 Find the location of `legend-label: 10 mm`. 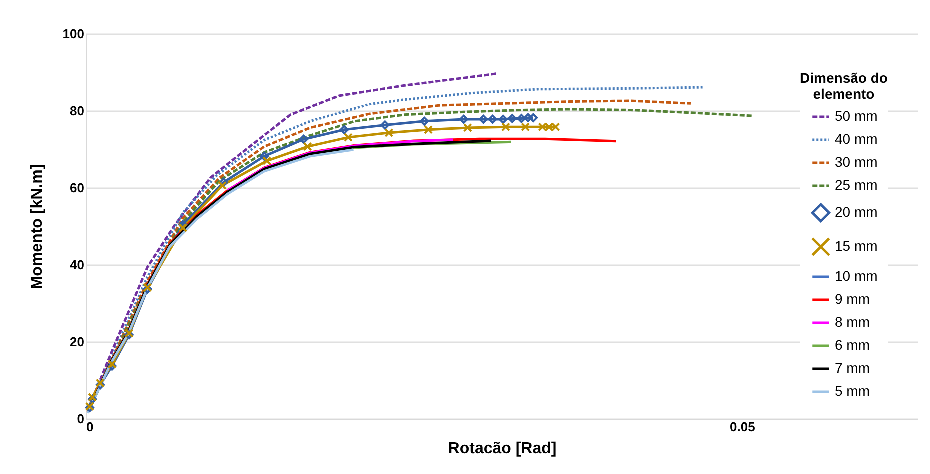

legend-label: 10 mm is located at coordinates (856, 276).